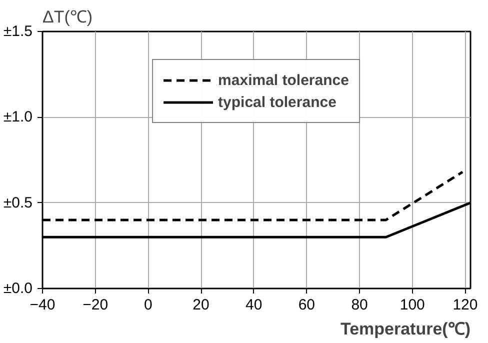  Describe the element at coordinates (359, 305) in the screenshot. I see `x-tick-label: 80` at that location.